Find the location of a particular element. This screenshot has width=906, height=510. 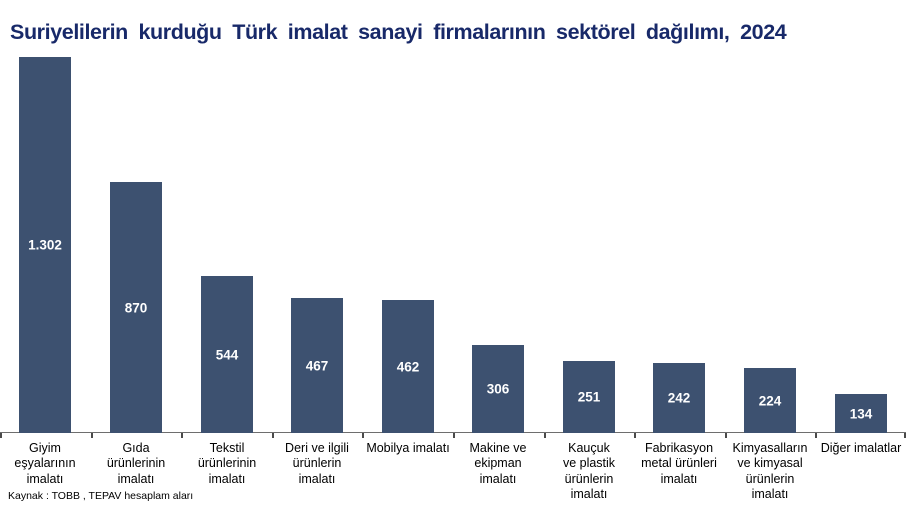

bar: 1.302 is located at coordinates (45, 245).